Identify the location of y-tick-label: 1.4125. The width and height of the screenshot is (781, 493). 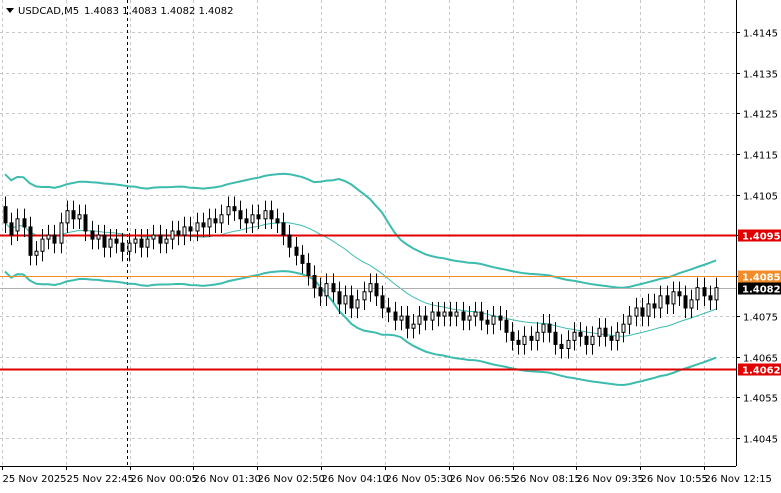
(760, 115).